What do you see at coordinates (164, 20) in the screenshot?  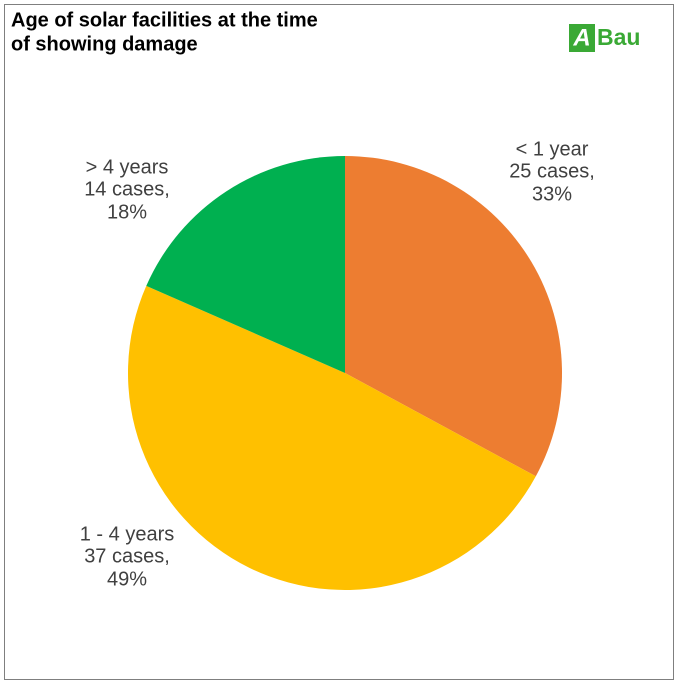 I see `chart-title: Age of solar facilities at the time` at bounding box center [164, 20].